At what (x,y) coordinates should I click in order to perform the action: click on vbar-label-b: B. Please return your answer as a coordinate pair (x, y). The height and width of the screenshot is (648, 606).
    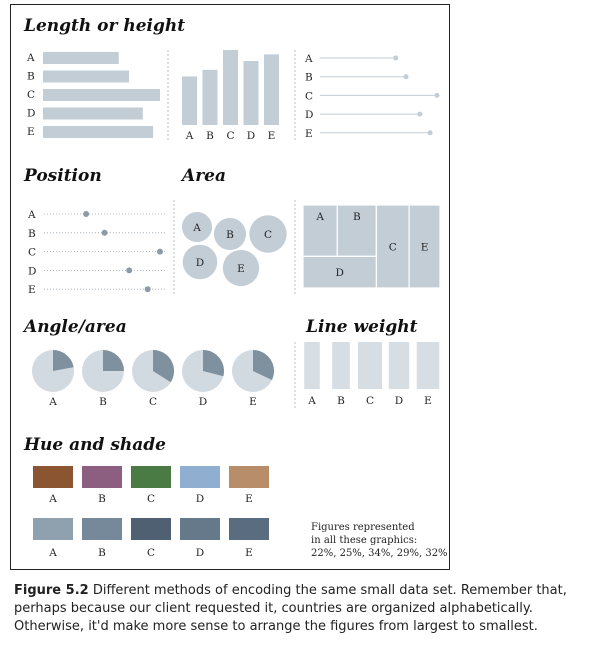
    Looking at the image, I should click on (210, 136).